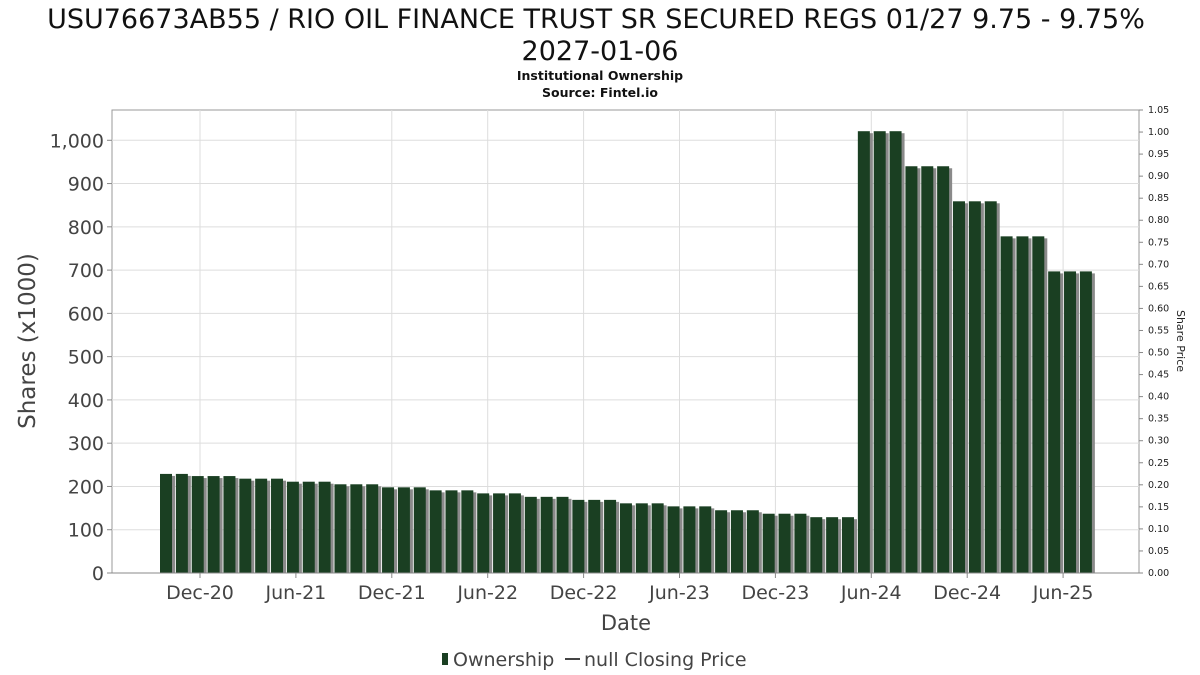 The height and width of the screenshot is (675, 1200). Describe the element at coordinates (1158, 551) in the screenshot. I see `y2-tick-label: 0.05` at that location.